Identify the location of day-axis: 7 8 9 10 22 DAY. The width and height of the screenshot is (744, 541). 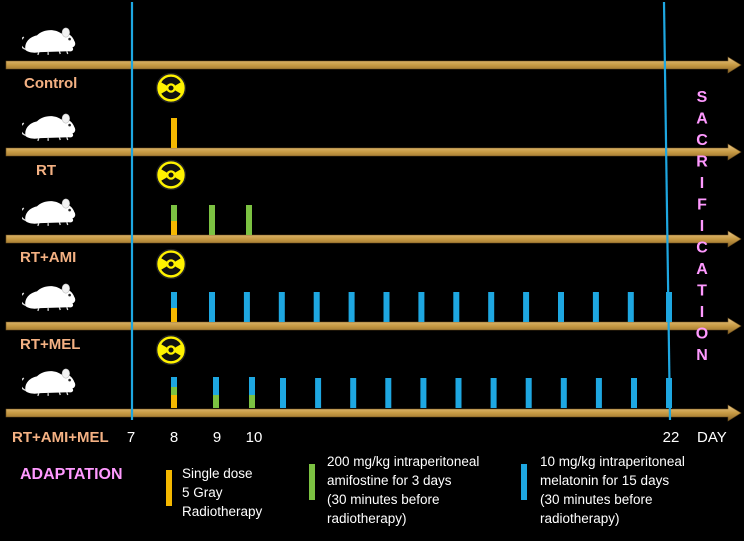
(427, 437).